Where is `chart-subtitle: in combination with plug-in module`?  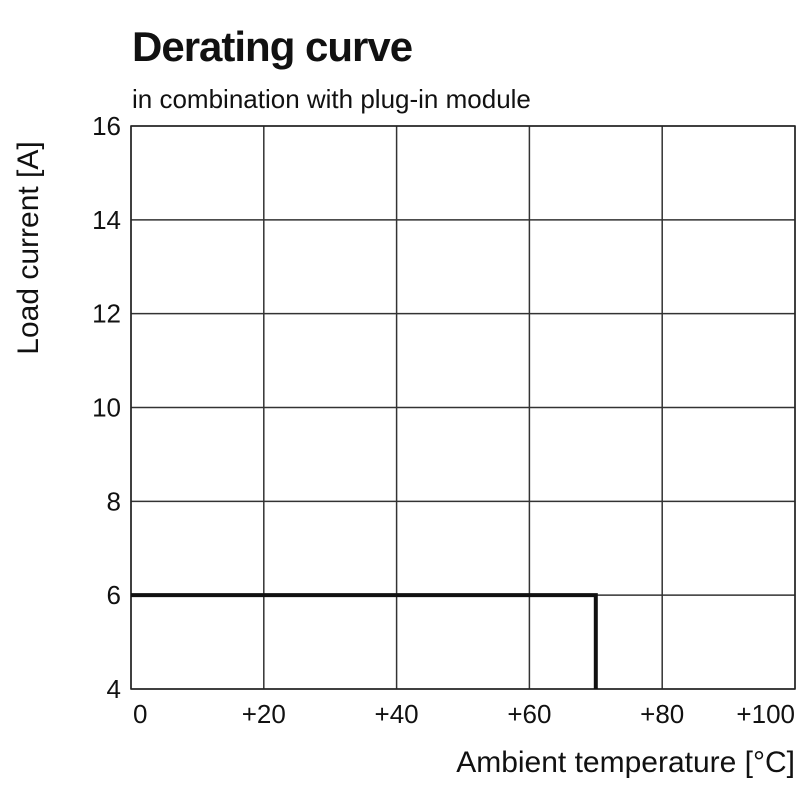
chart-subtitle: in combination with plug-in module is located at coordinates (331, 99).